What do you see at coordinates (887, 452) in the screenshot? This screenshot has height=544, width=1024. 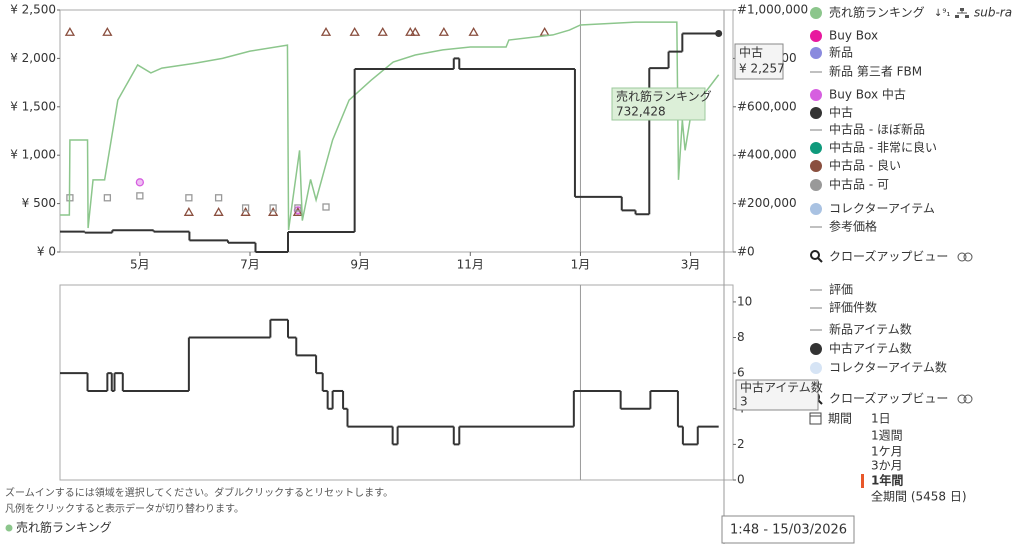 I see `period-option: 1ケ月` at bounding box center [887, 452].